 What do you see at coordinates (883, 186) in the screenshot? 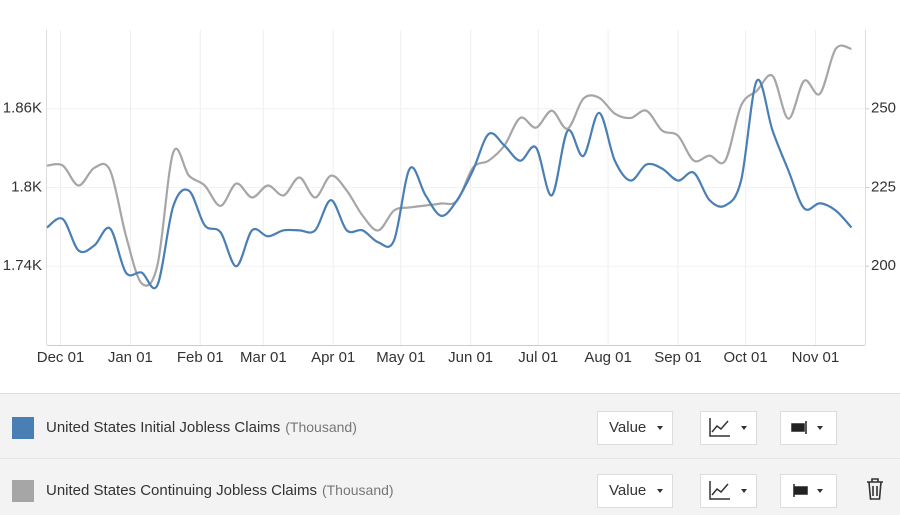
I see `y2-tick-label: 225` at bounding box center [883, 186].